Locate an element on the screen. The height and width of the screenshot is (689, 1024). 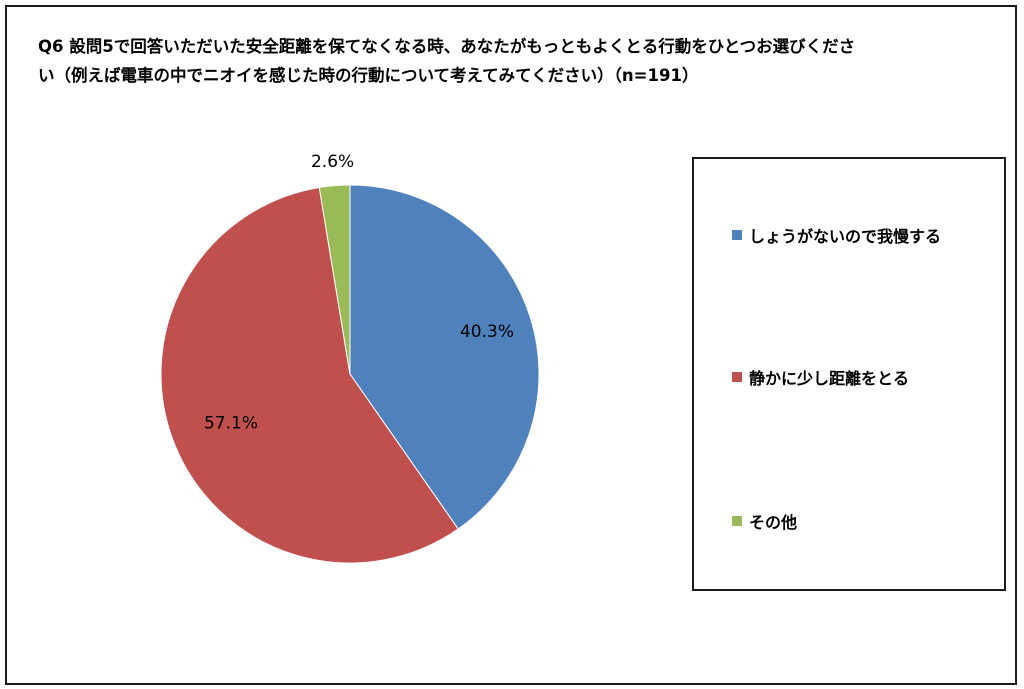
legend-label-other: その他 is located at coordinates (773, 522).